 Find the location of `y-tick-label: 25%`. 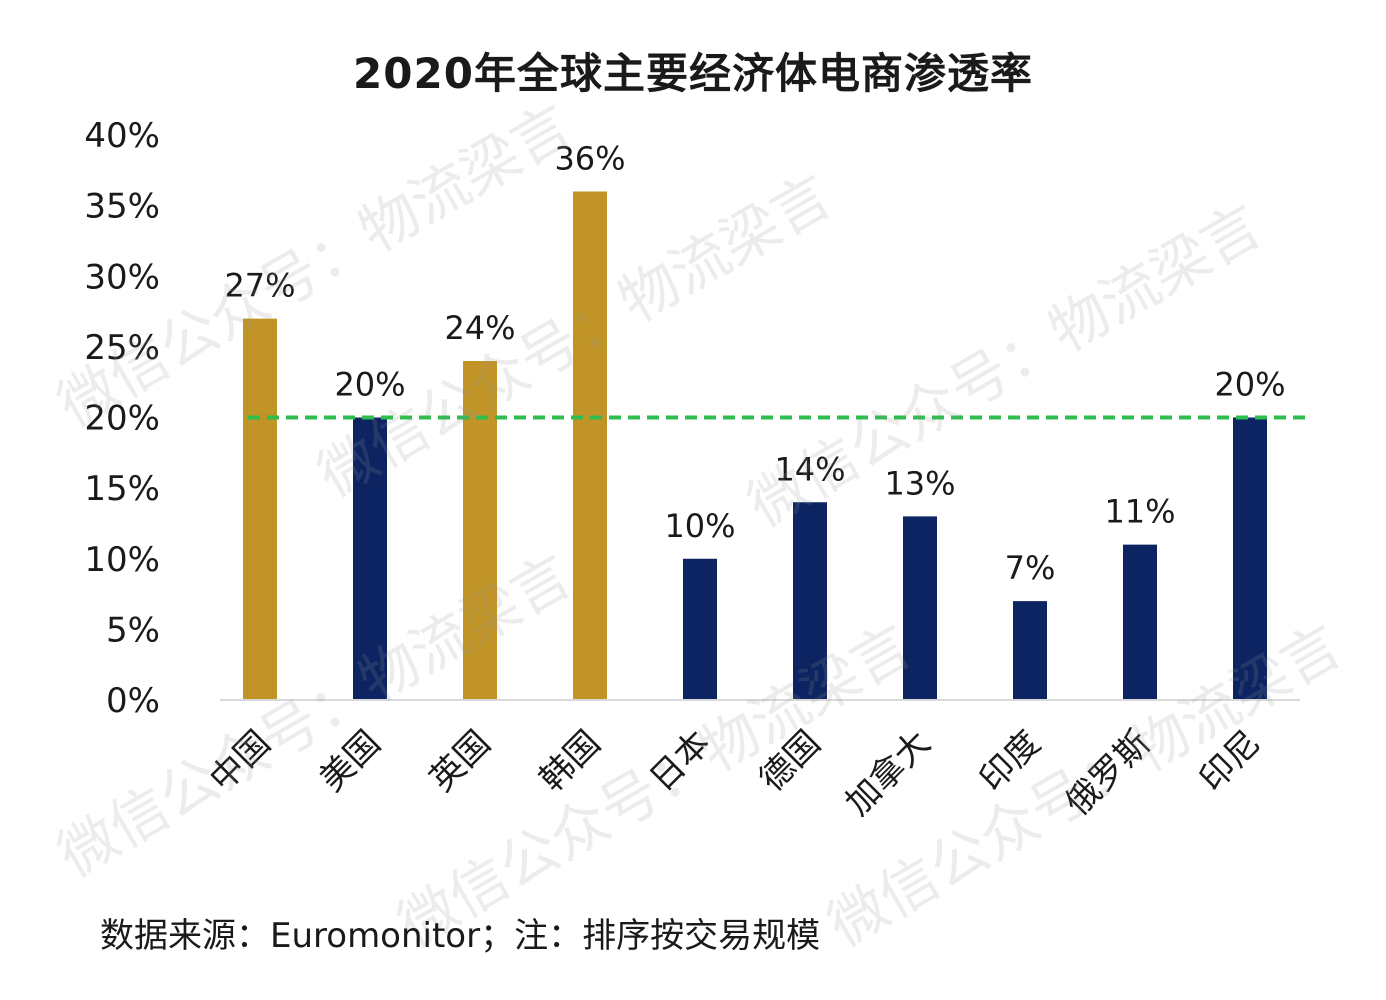

y-tick-label: 25% is located at coordinates (122, 348).